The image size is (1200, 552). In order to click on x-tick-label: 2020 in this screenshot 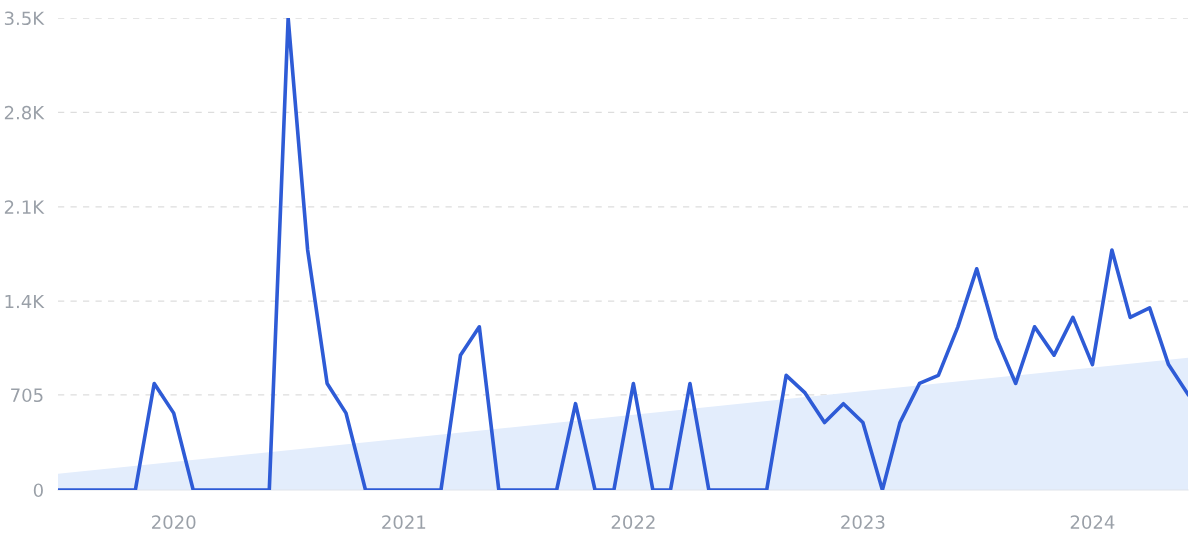, I will do `click(174, 522)`.